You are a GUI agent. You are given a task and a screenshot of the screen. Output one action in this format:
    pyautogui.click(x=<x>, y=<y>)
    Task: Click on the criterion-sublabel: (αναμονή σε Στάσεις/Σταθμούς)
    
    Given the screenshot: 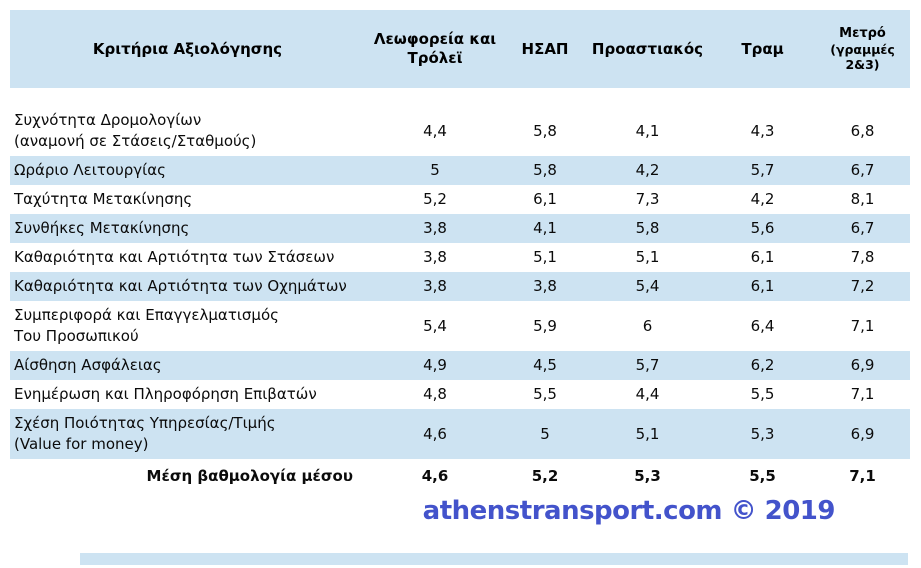 What is the action you would take?
    pyautogui.click(x=135, y=141)
    